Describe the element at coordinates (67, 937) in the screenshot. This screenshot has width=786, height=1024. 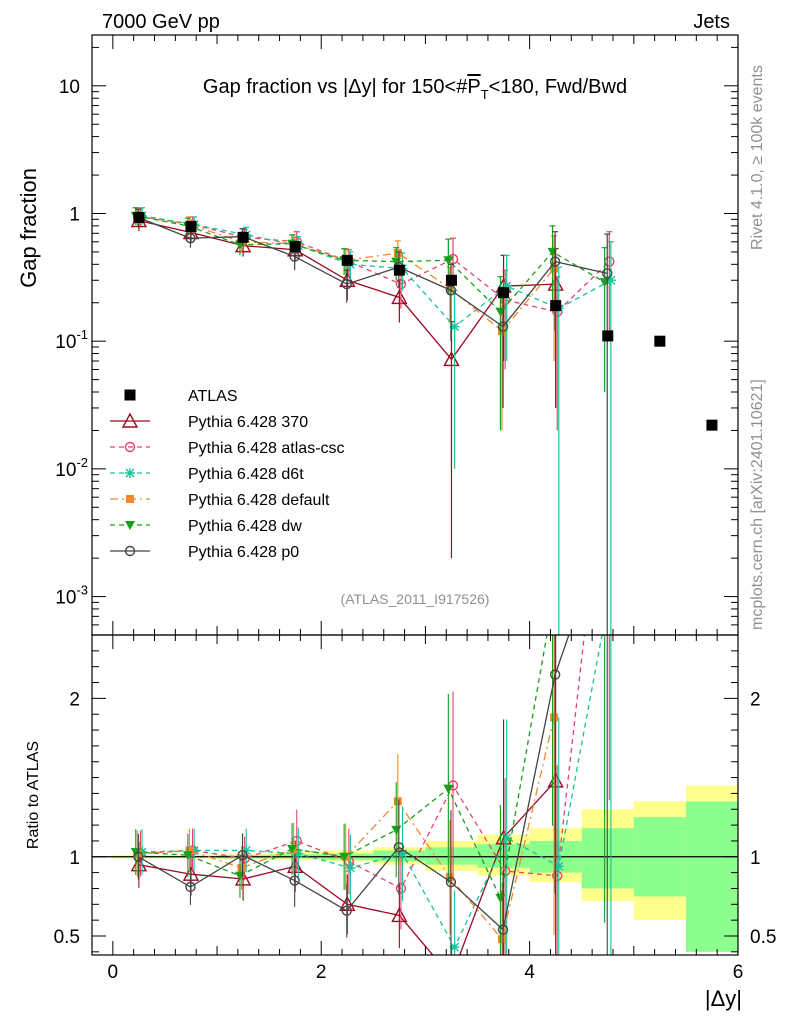
I see `ratio-tick-label: 0.5` at that location.